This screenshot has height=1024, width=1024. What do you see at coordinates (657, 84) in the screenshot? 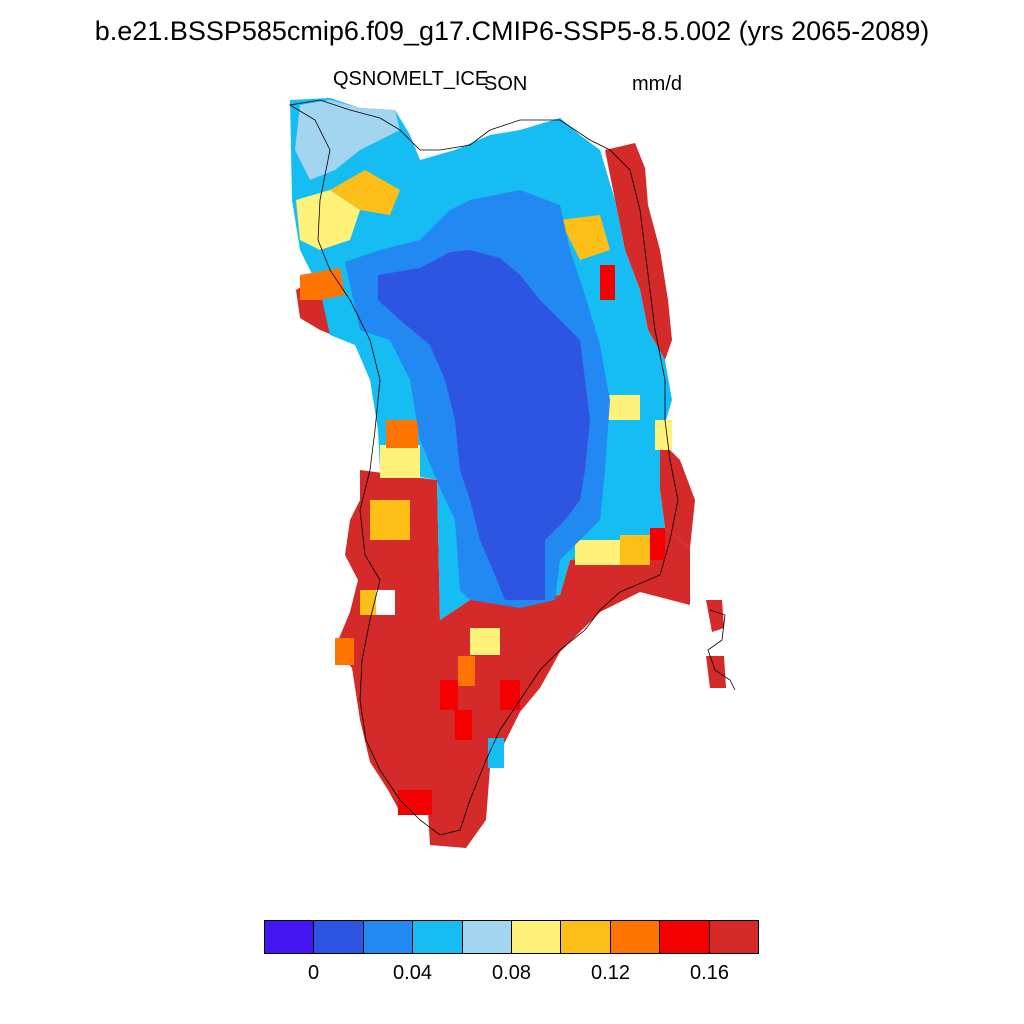
I see `units-label: mm/d` at bounding box center [657, 84].